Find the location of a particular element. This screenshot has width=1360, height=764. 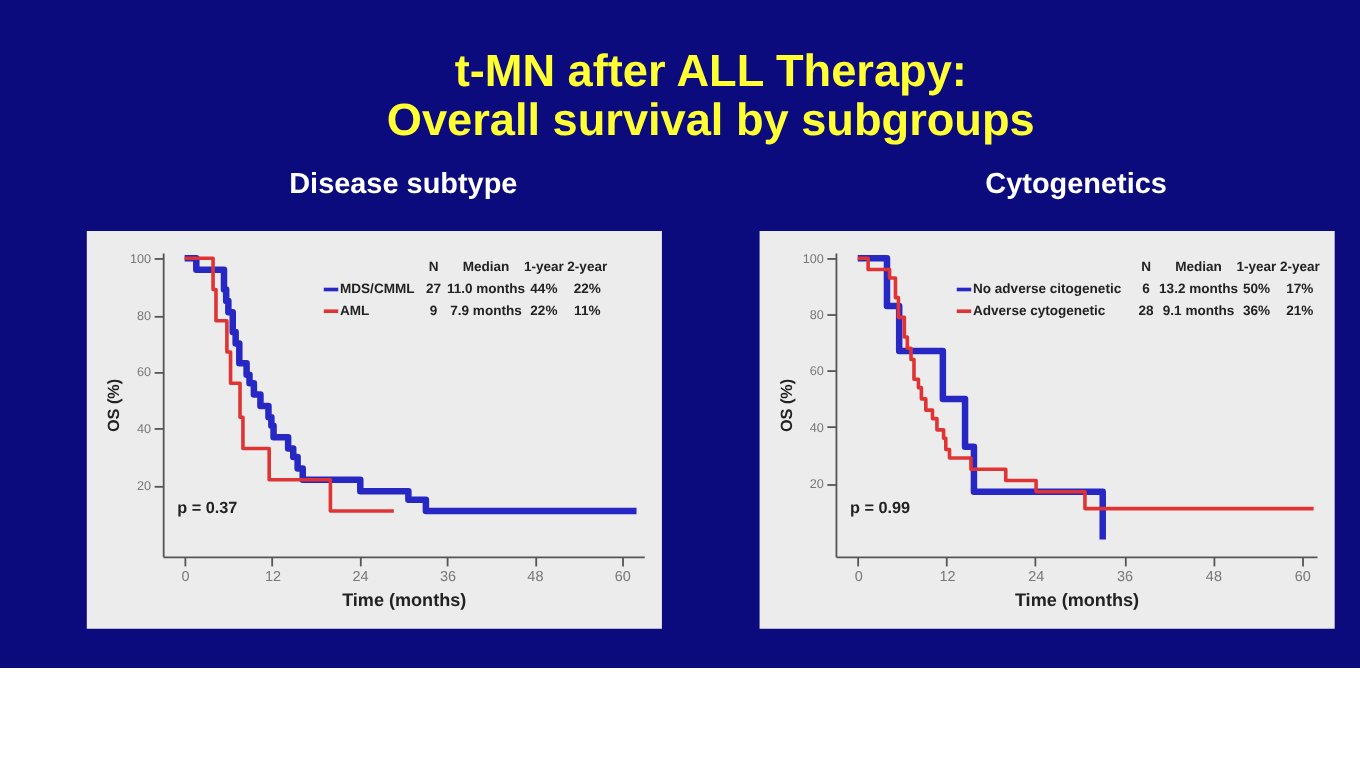

annotation: p = 0.37 is located at coordinates (208, 508).